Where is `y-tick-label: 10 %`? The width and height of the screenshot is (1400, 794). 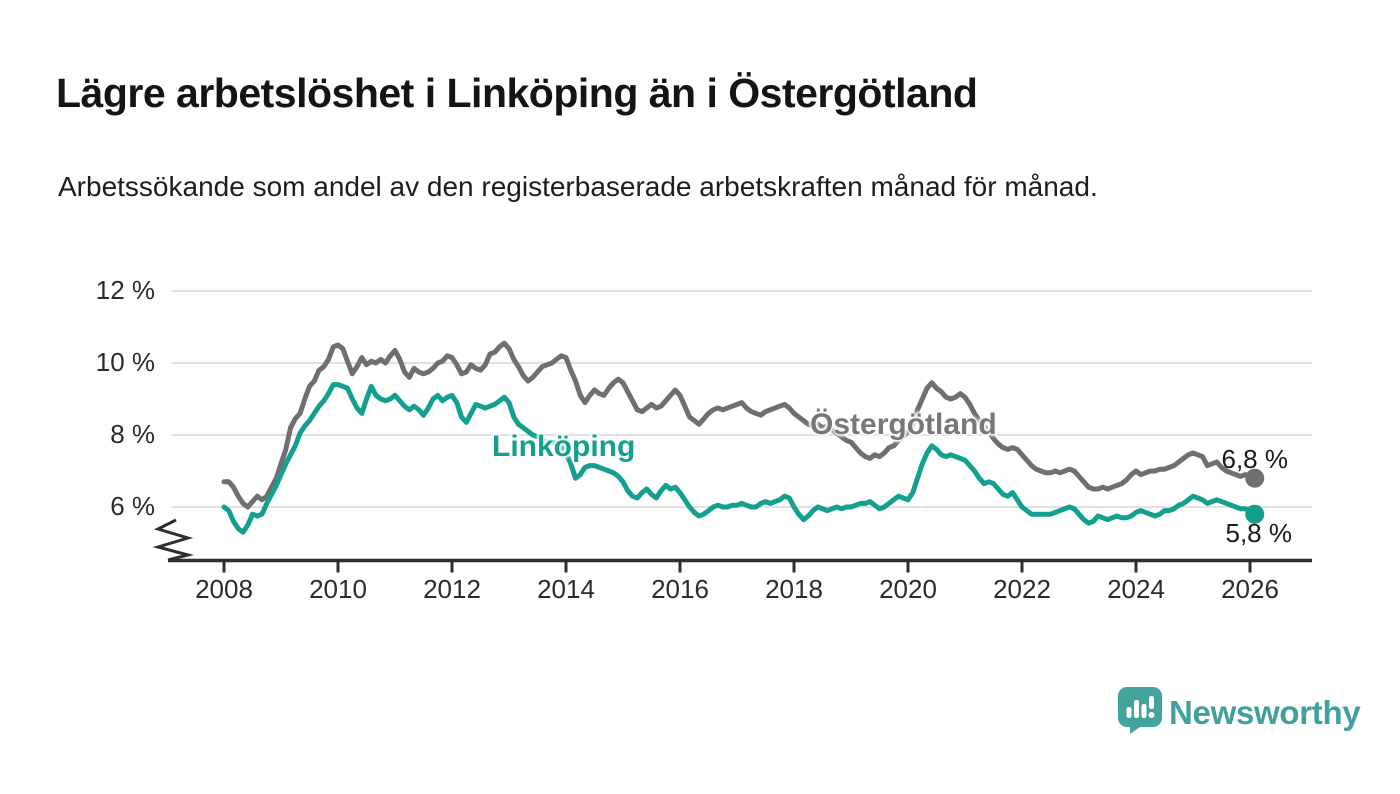 y-tick-label: 10 % is located at coordinates (125, 362).